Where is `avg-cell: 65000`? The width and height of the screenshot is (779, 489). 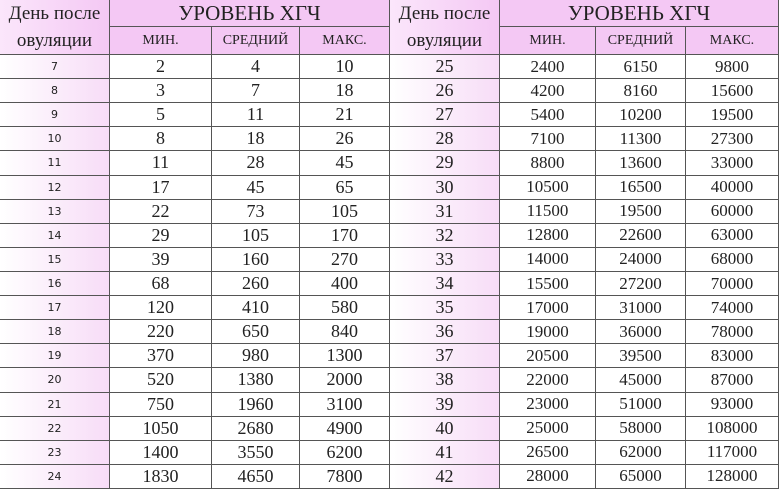
avg-cell: 65000 is located at coordinates (641, 476).